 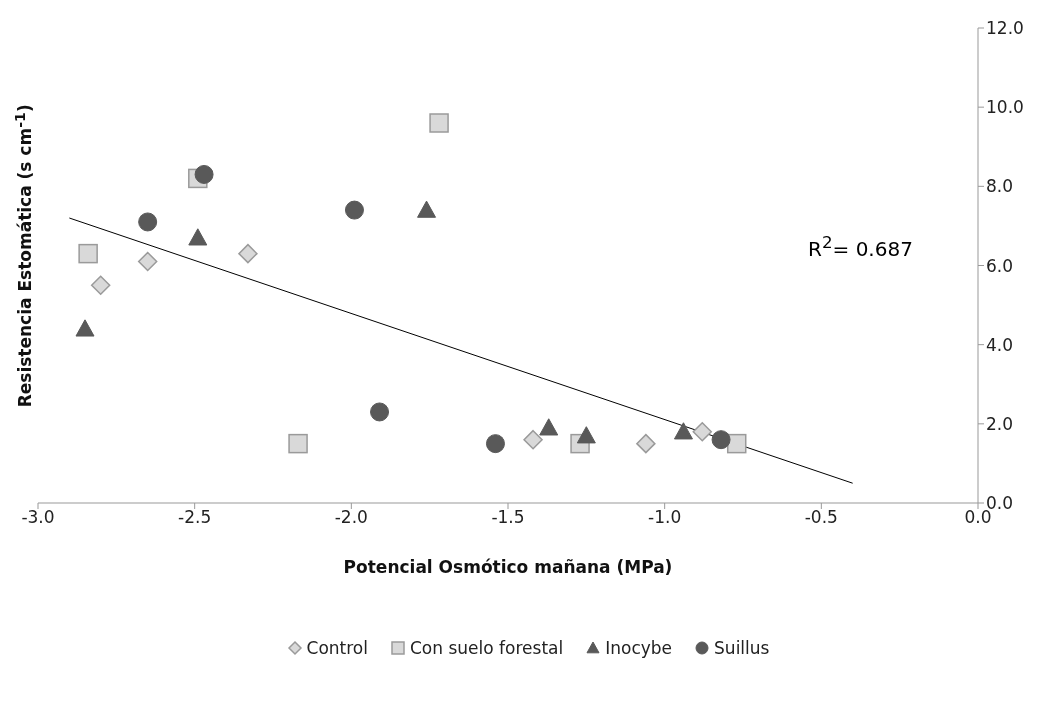 I want to click on y-tick-label: 4.0, so click(x=1000, y=344).